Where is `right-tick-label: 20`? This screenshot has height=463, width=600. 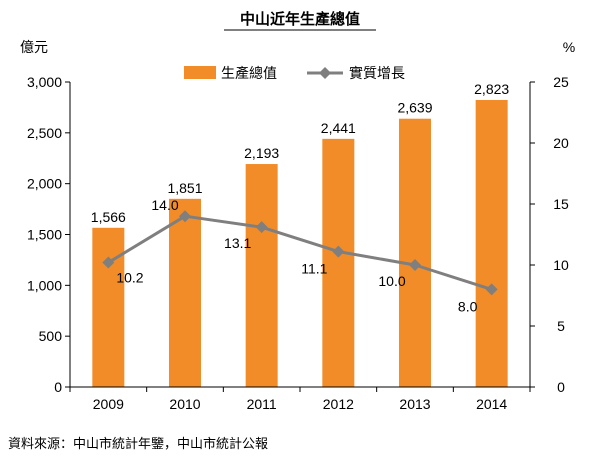 right-tick-label: 20 is located at coordinates (561, 143).